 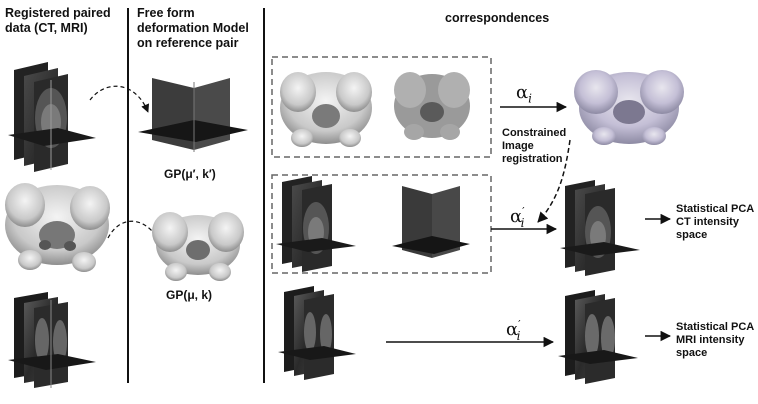 I want to click on gp-prime-label: GP(μ′, k′), so click(x=190, y=174).